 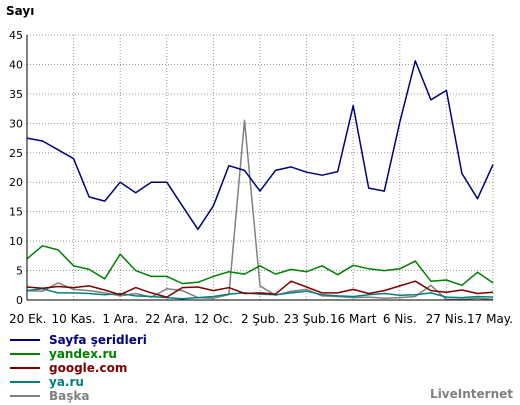 What do you see at coordinates (19, 300) in the screenshot?
I see `y-tick-label: 0` at bounding box center [19, 300].